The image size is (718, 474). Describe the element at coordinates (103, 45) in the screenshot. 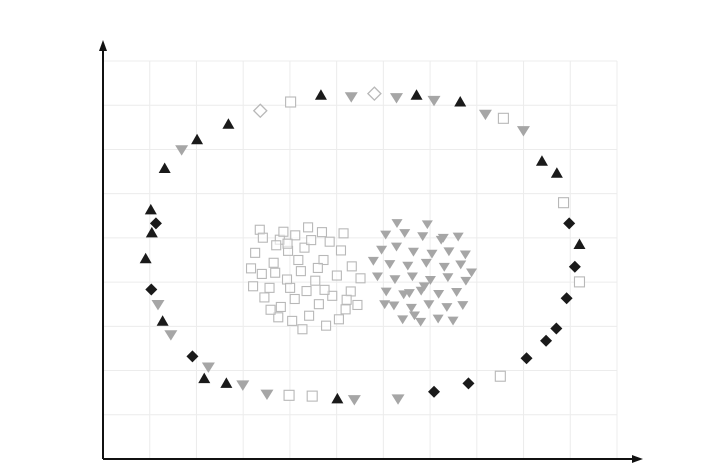

I see `y-axis-arrow` at that location.